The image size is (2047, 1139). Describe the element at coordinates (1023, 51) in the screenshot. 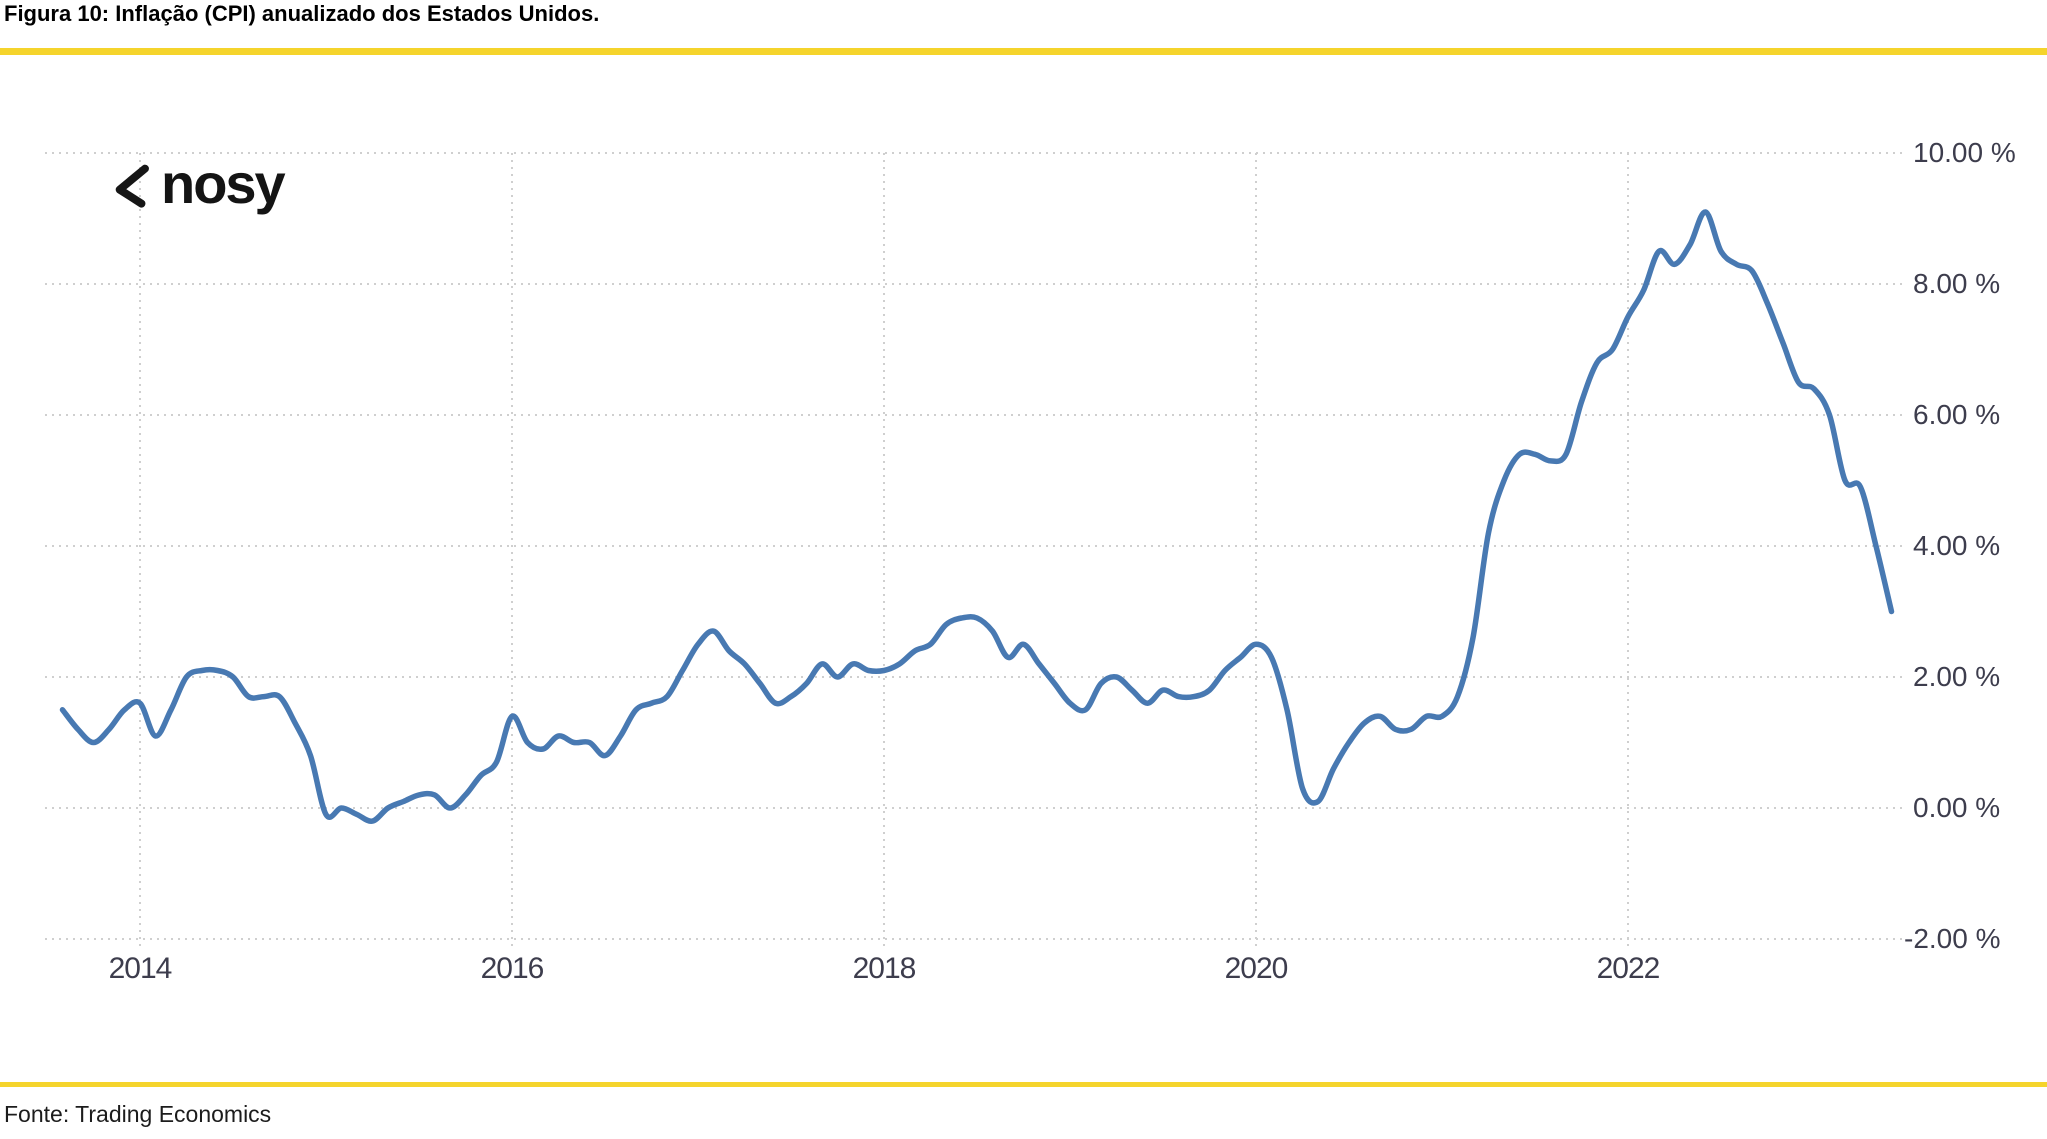

I see `top-accent-rule` at that location.